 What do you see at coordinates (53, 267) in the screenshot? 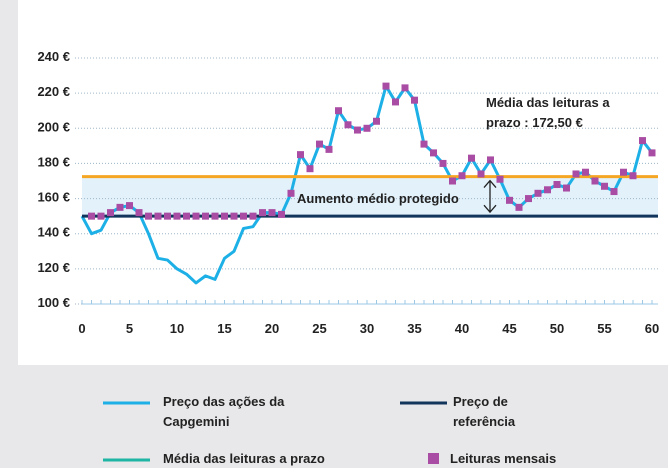
I see `y-tick-label: 120 €` at bounding box center [53, 267].